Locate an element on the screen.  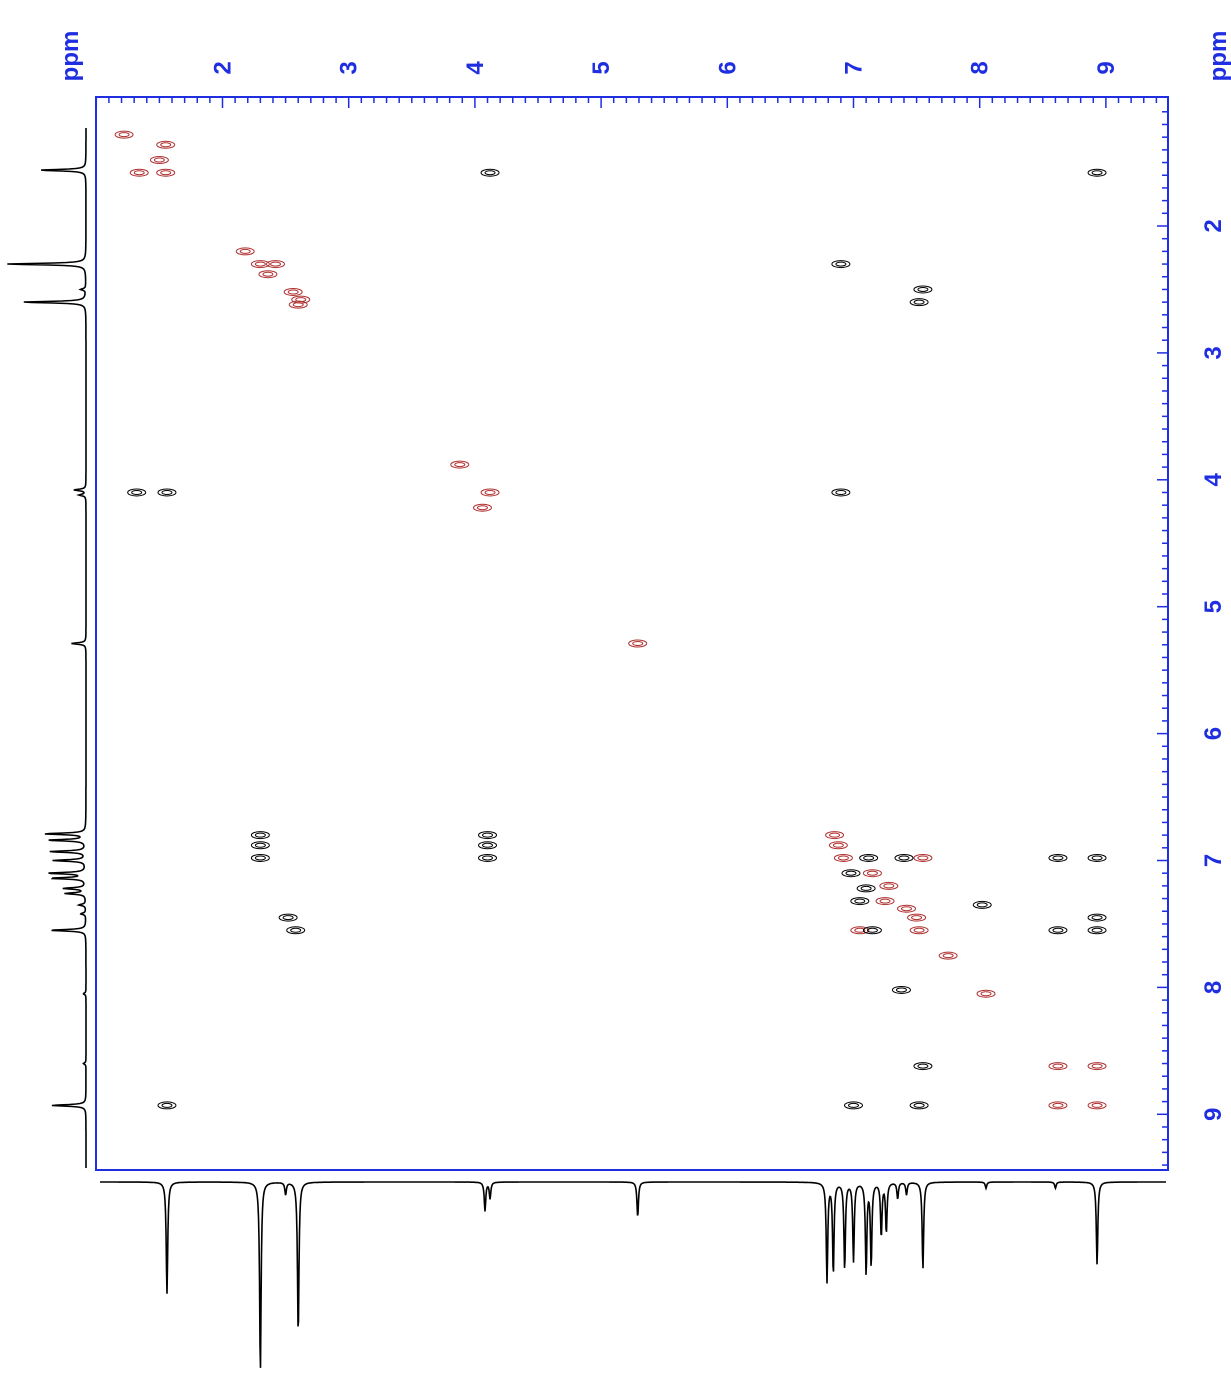
right-axis-tick-labels: 2 3 4 5 6 7 8 9 is located at coordinates (1213, 670).